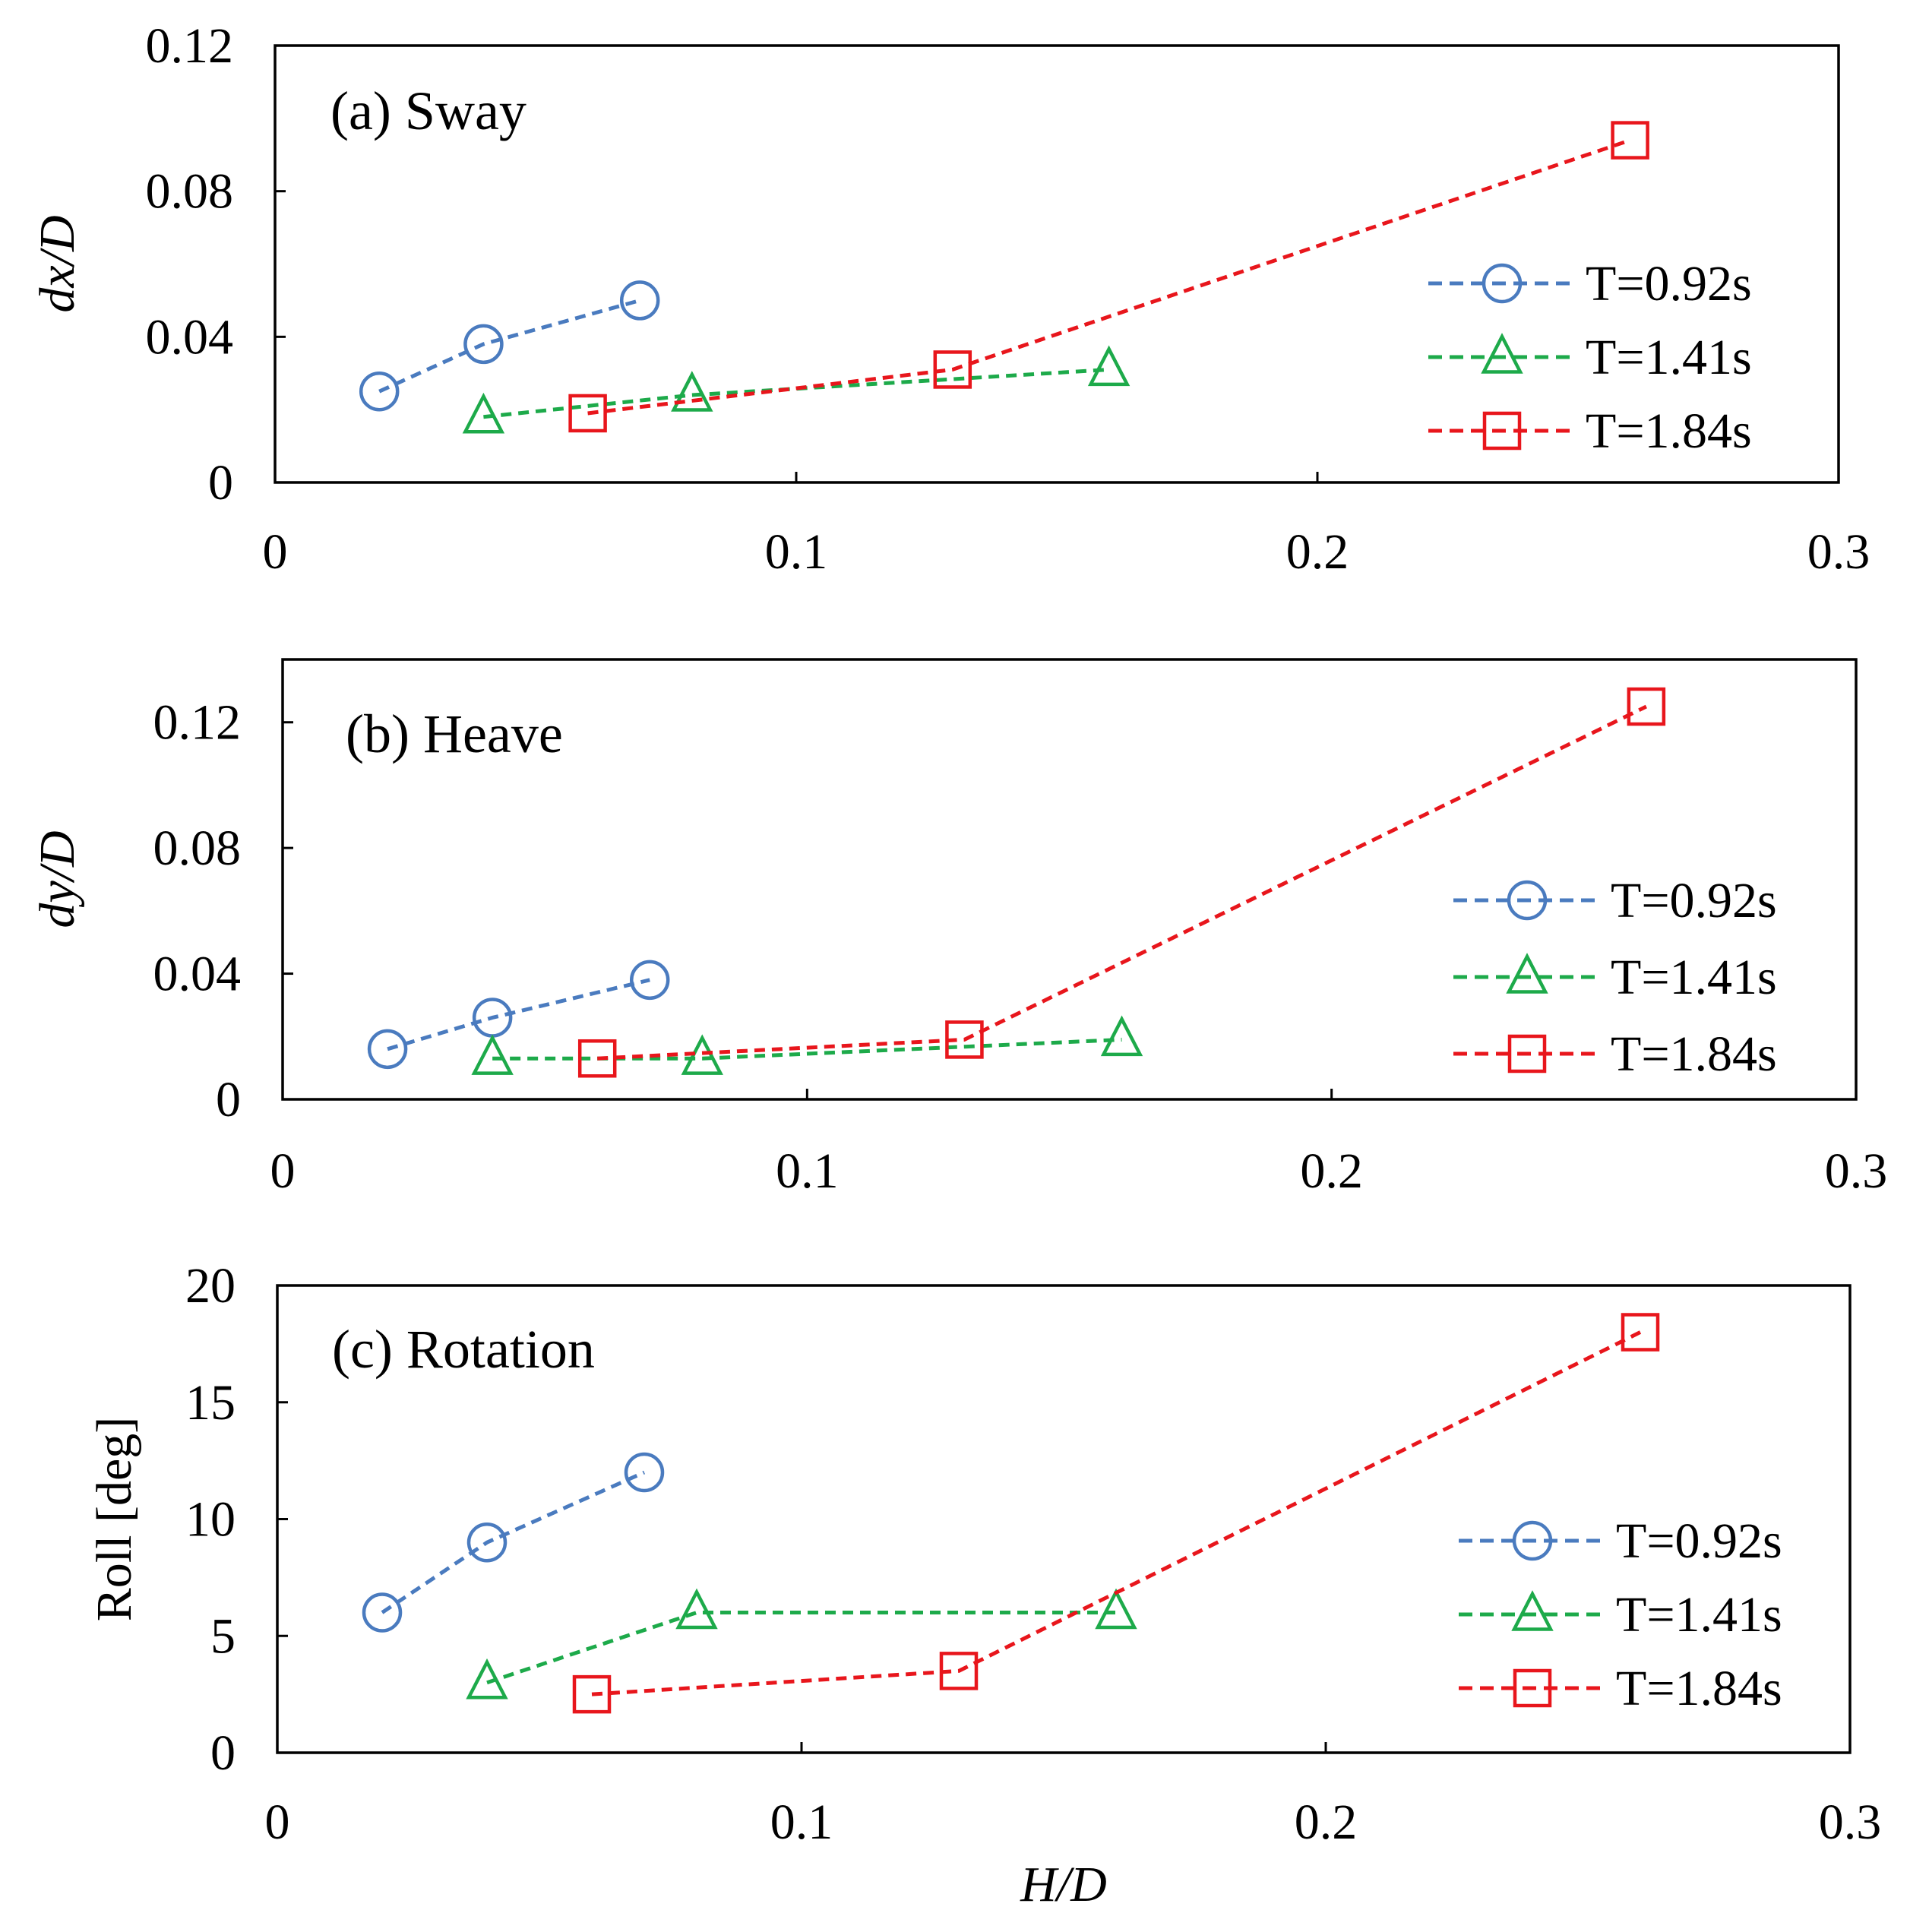 Image resolution: width=1910 pixels, height=1932 pixels. I want to click on y-tick-label: 15, so click(211, 1403).